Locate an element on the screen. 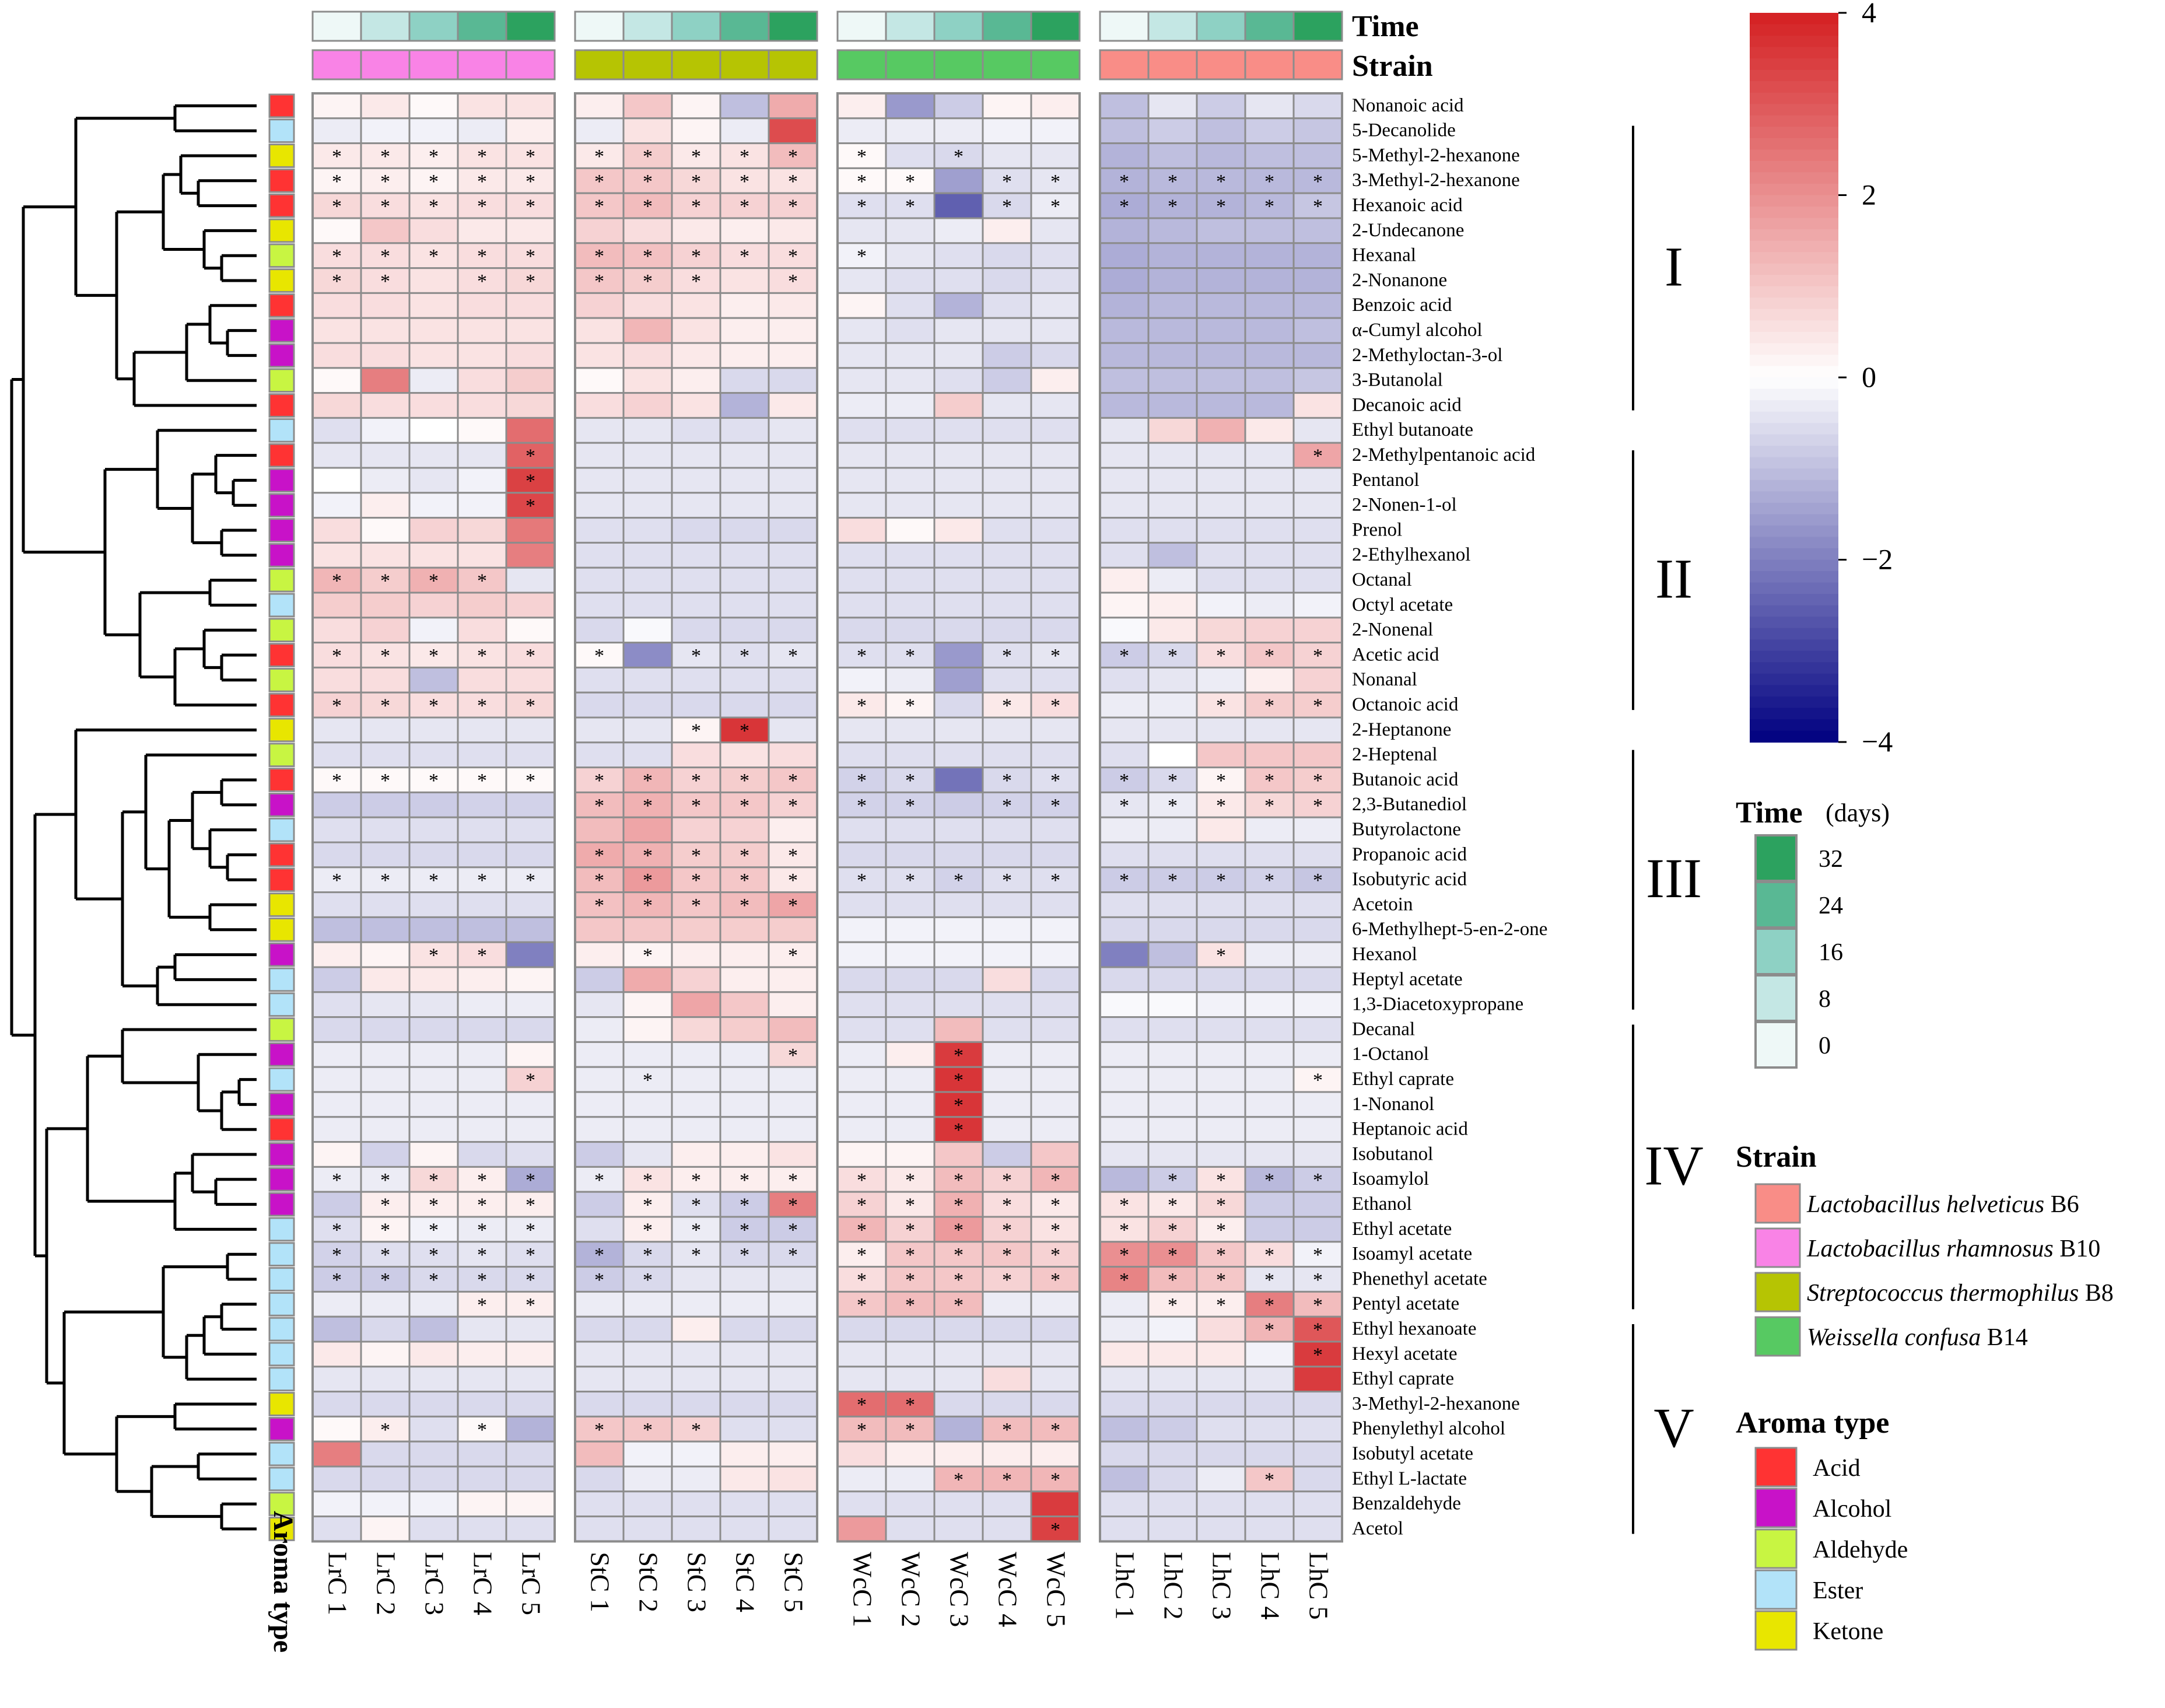 The image size is (2165, 1708). row-label: Isobutyl acetate is located at coordinates (1412, 1454).